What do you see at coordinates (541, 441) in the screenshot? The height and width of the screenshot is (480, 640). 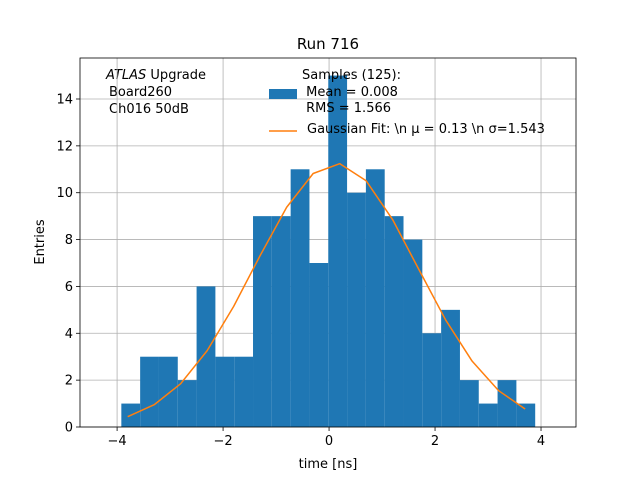 I see `x-tick-label: 4` at bounding box center [541, 441].